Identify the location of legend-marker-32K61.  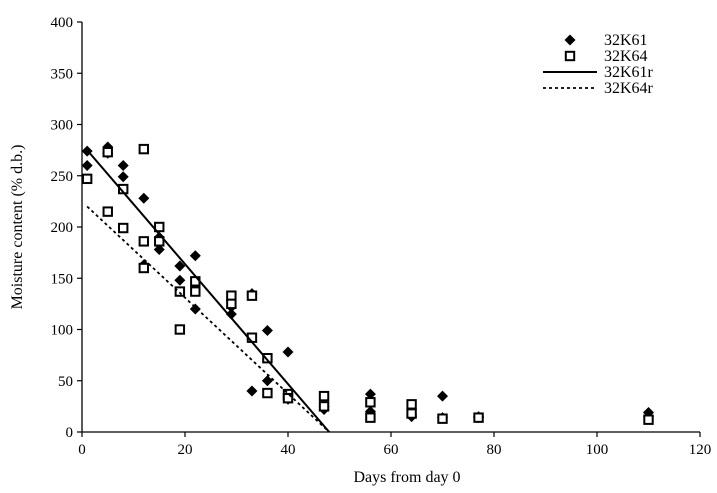
(570, 40).